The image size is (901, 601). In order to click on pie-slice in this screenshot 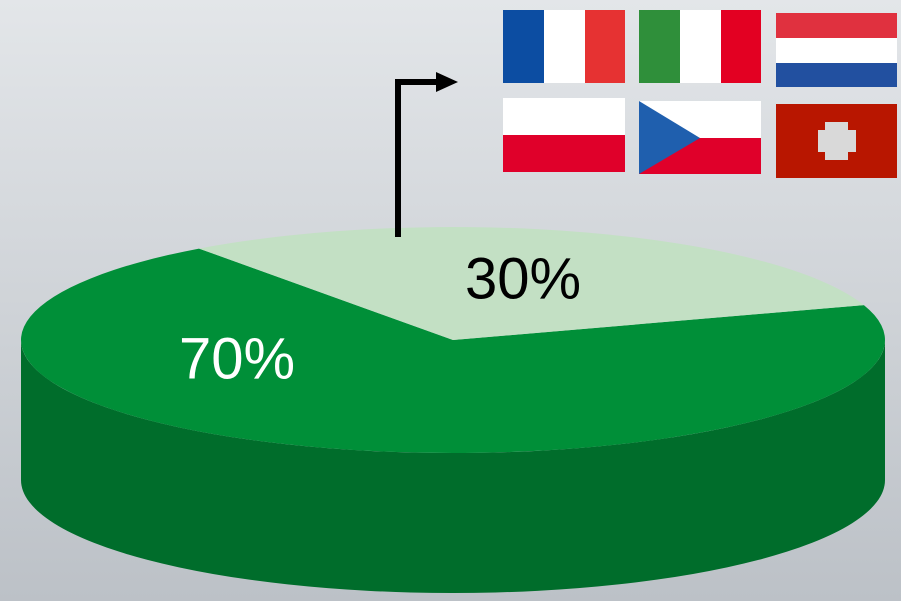, I will do `click(531, 283)`.